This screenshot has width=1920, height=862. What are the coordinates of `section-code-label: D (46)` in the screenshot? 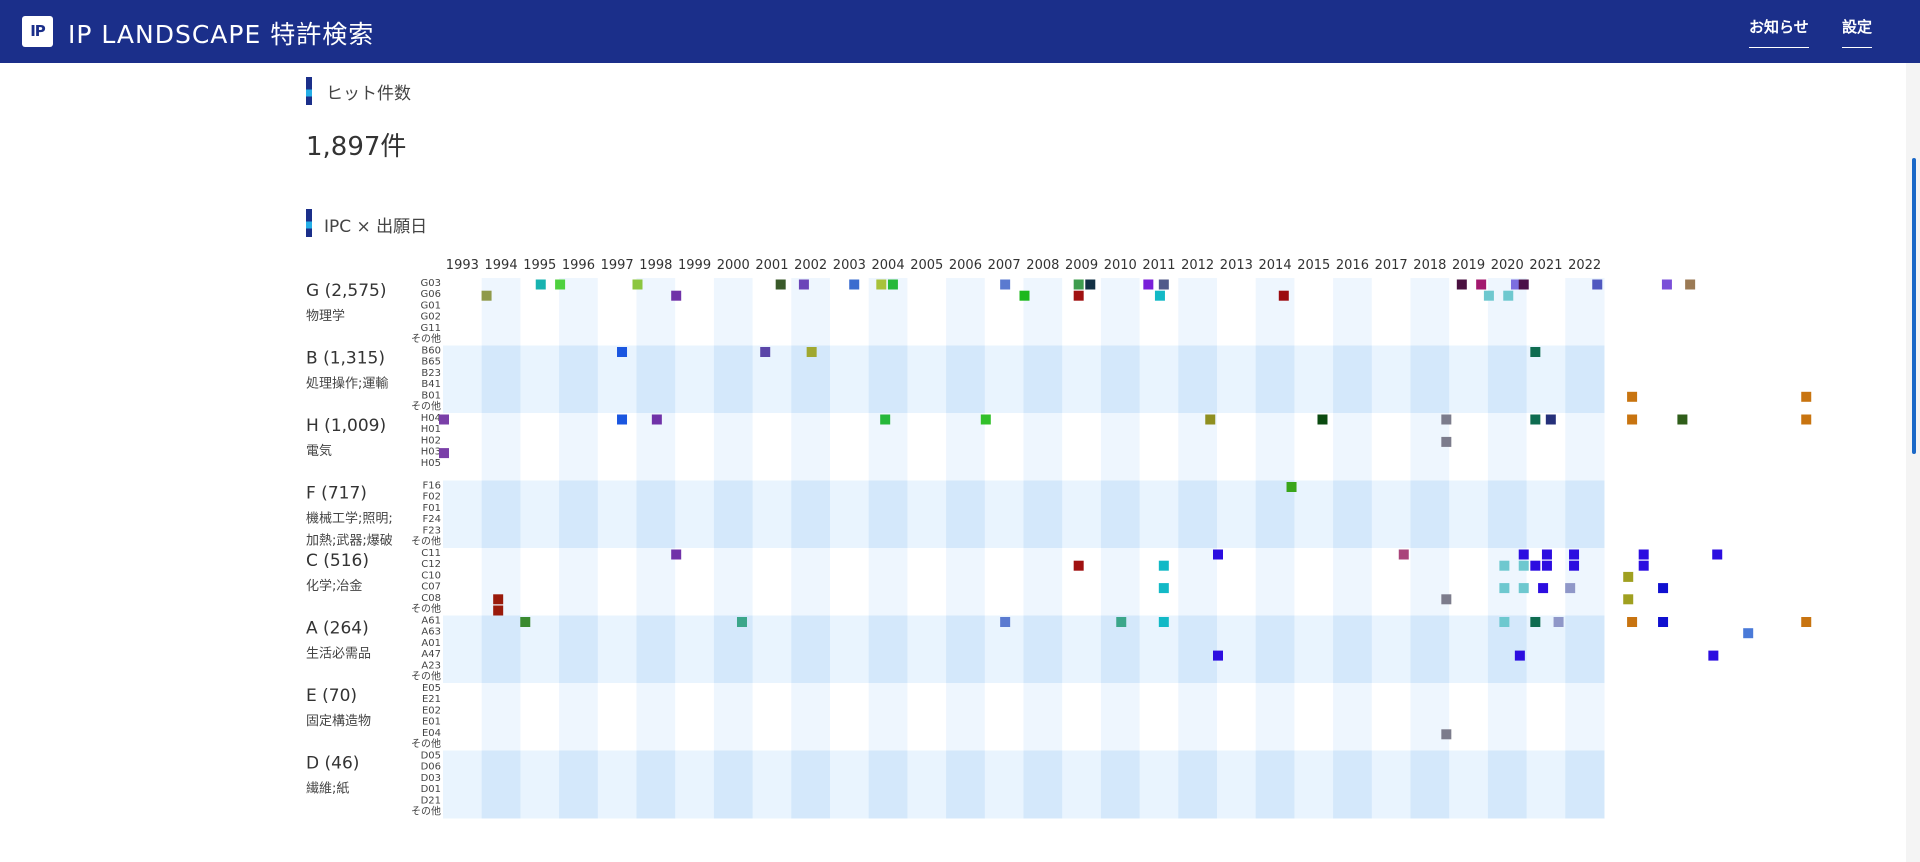 It's located at (332, 764).